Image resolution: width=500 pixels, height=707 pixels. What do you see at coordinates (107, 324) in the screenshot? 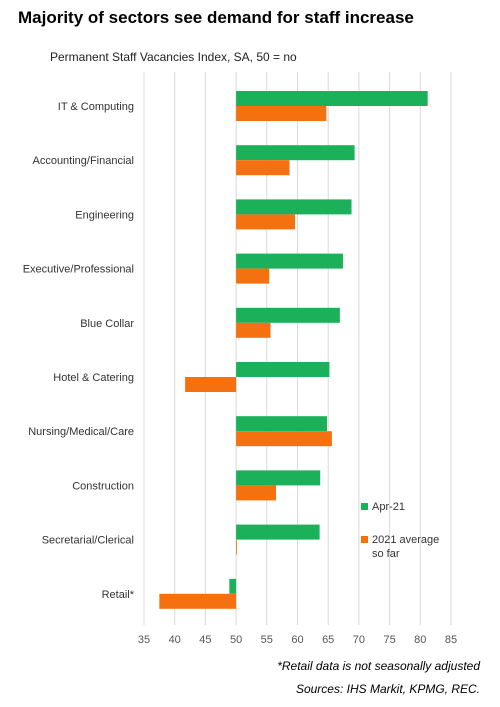
I see `category-label: Blue Collar` at bounding box center [107, 324].